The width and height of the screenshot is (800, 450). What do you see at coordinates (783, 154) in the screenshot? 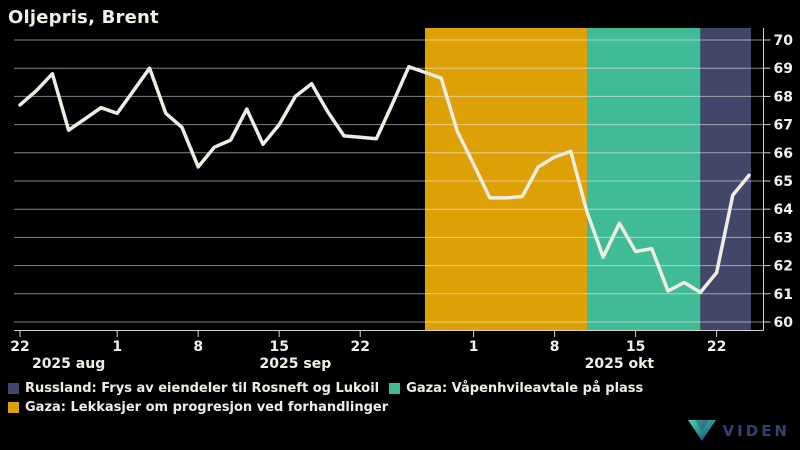
I see `y-tick-label: 66` at bounding box center [783, 154].